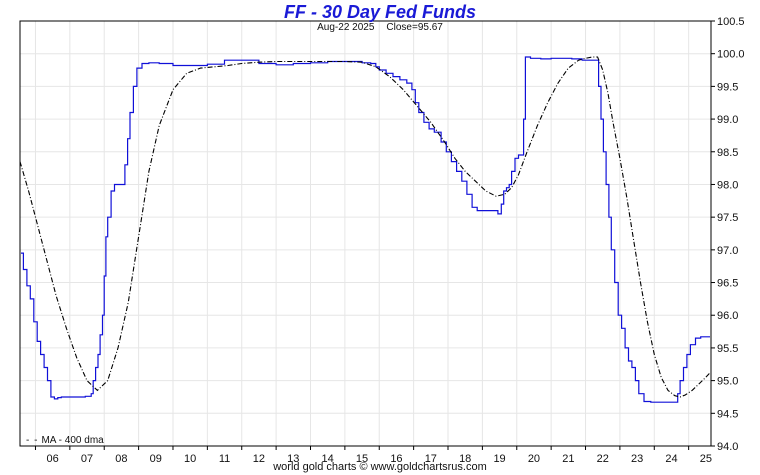  I want to click on y-tick-label: 98.0, so click(727, 185).